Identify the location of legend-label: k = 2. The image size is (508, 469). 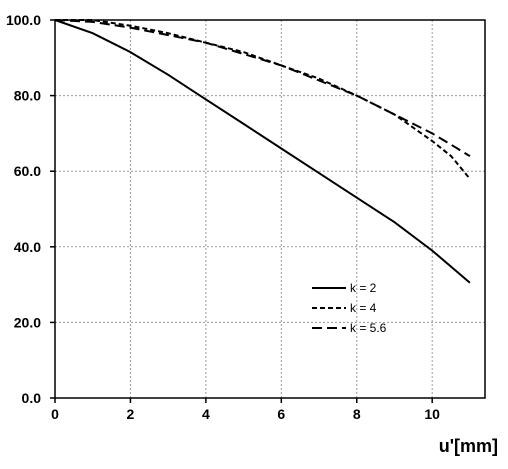
(363, 288).